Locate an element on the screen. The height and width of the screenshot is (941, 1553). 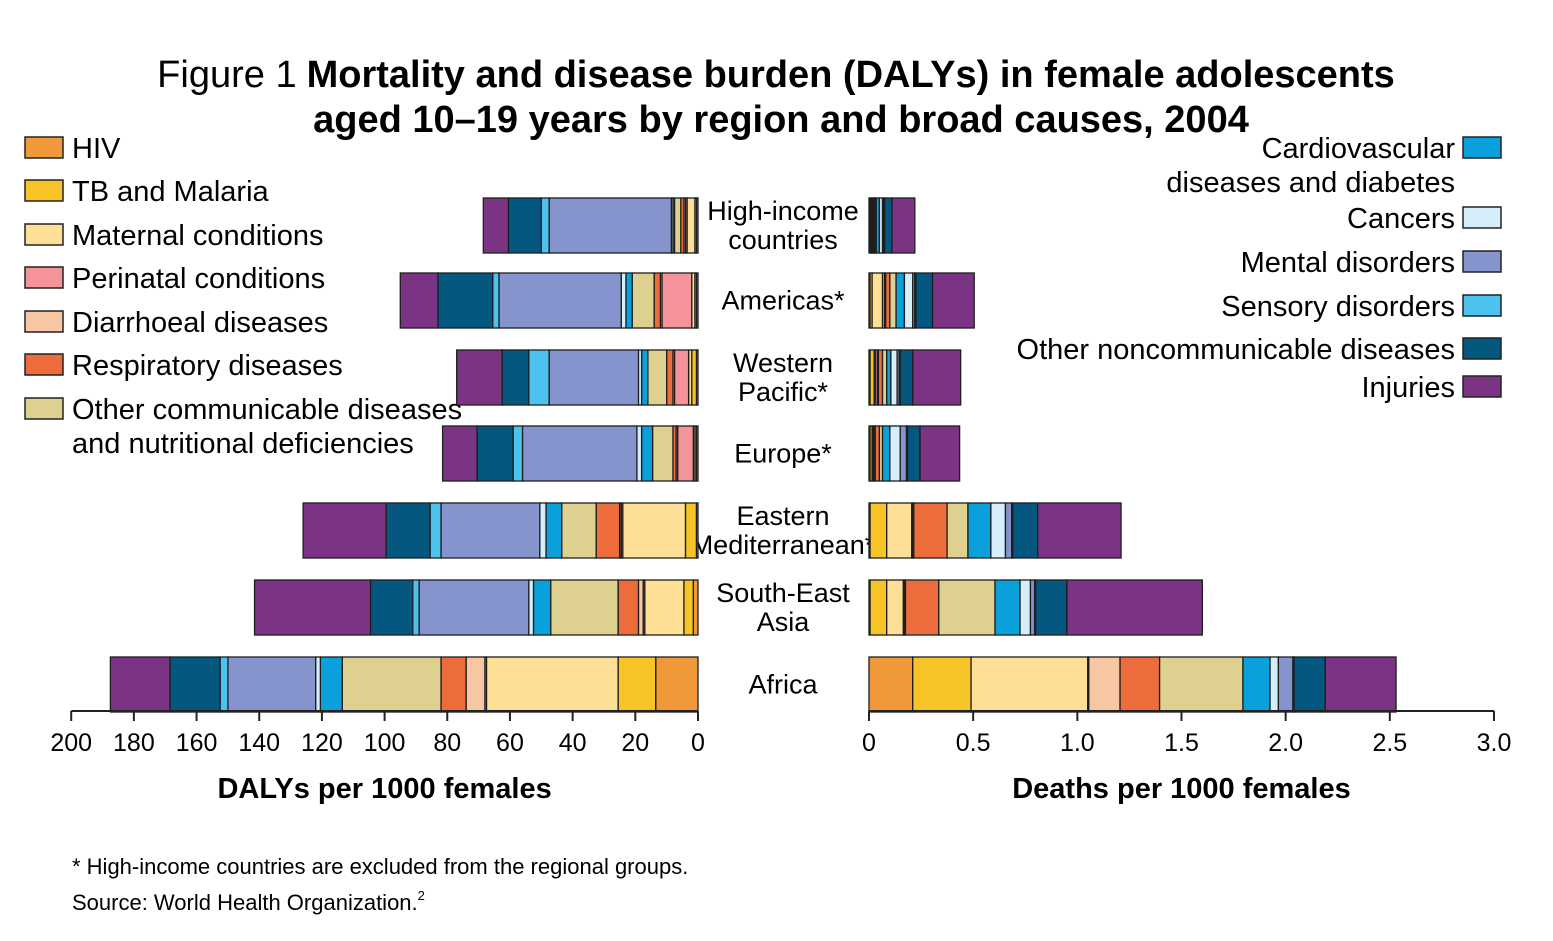
bar-dalys-eastern-mediterranean-othercomm is located at coordinates (579, 530).